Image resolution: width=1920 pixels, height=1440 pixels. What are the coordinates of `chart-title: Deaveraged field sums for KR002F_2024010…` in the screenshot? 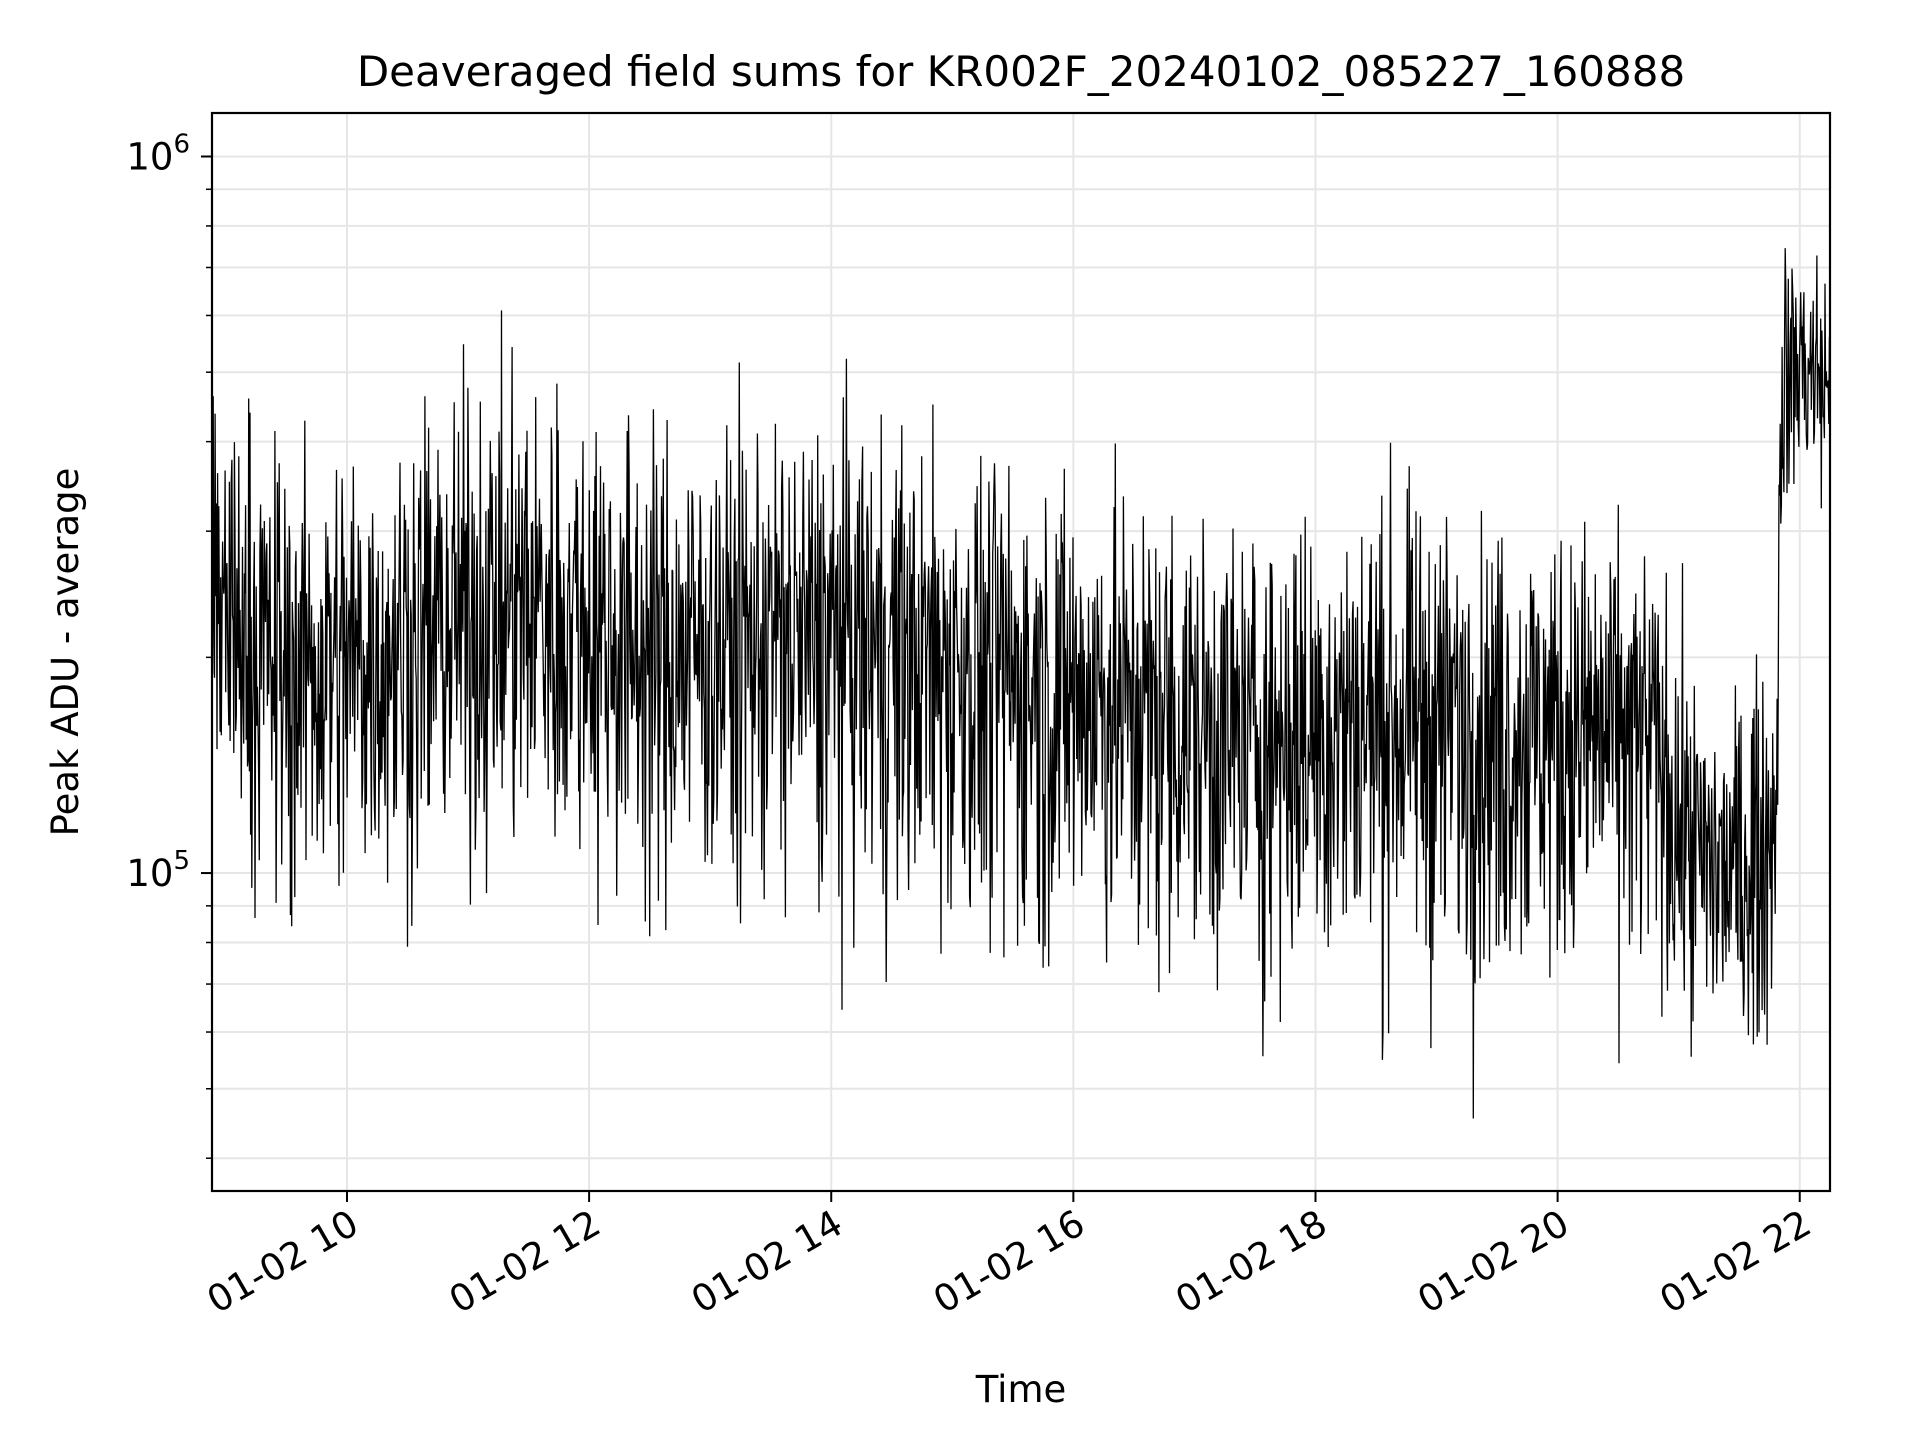 It's located at (1021, 71).